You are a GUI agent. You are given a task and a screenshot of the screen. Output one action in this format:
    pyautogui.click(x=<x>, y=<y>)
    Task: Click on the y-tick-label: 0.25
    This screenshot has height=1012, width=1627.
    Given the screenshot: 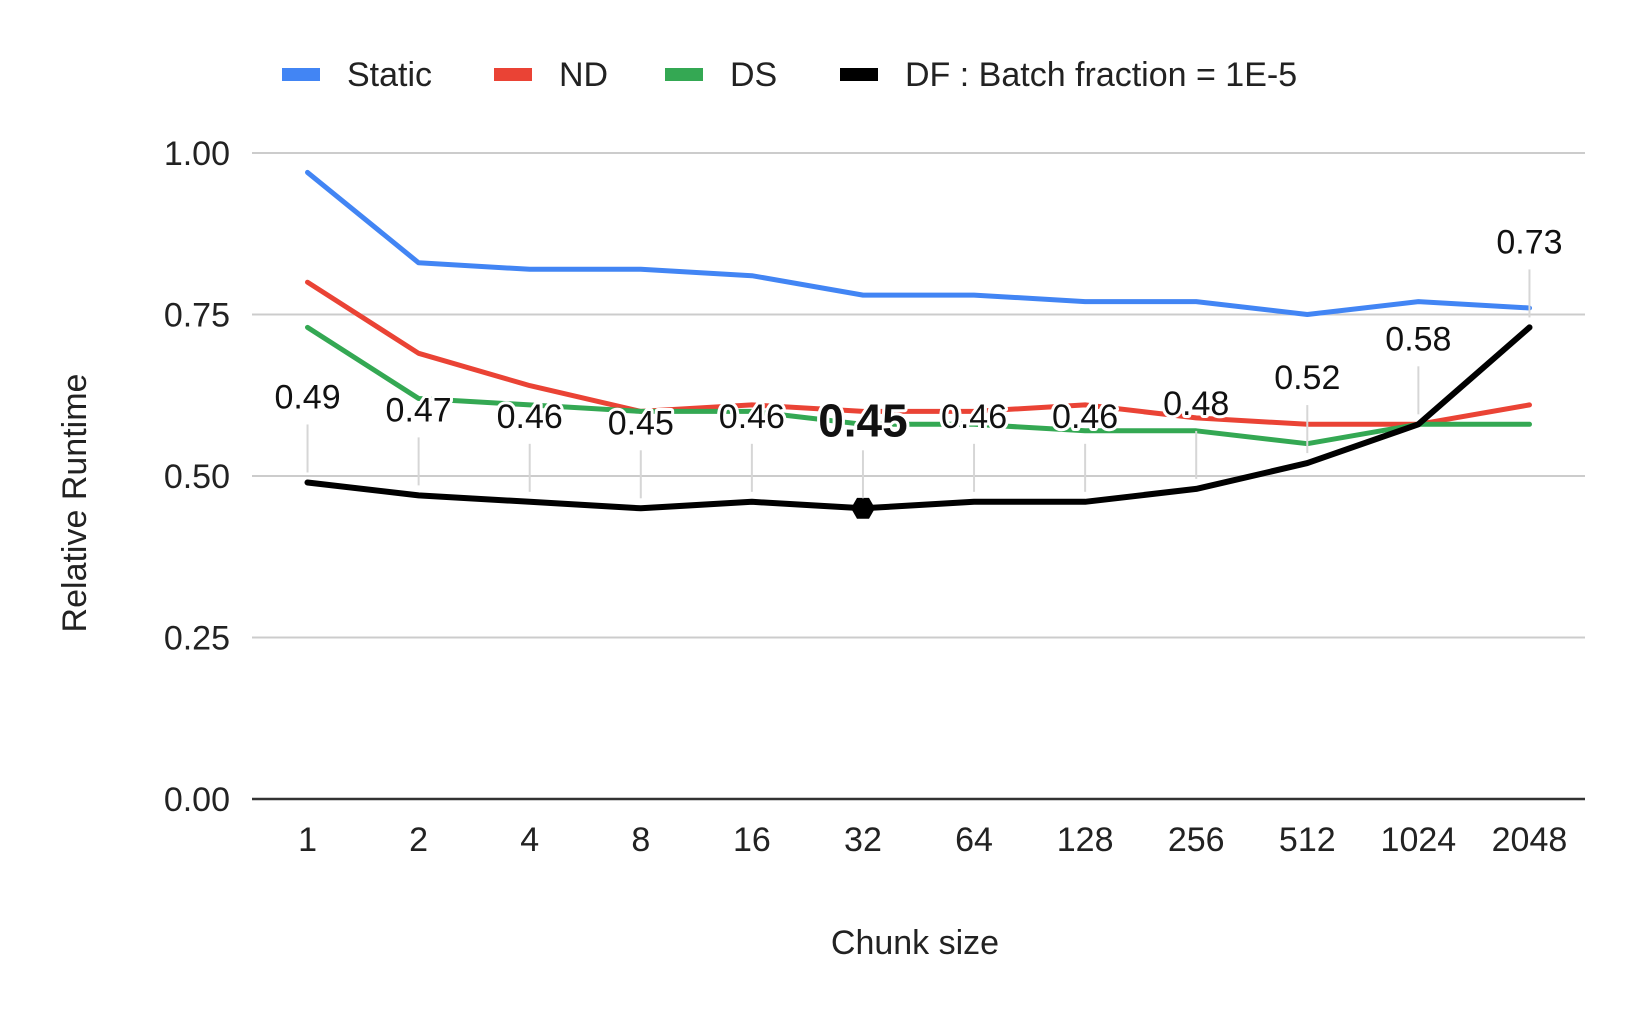 What is the action you would take?
    pyautogui.click(x=197, y=639)
    